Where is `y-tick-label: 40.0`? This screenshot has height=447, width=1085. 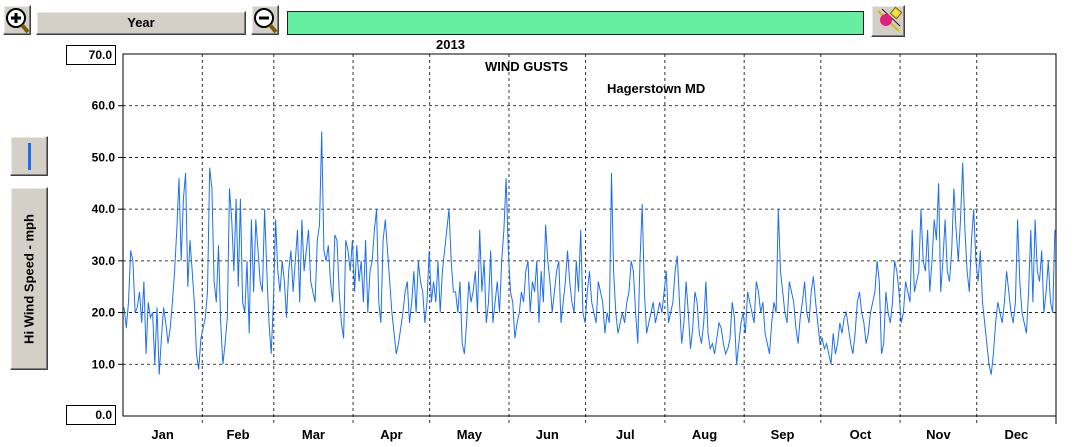 y-tick-label: 40.0 is located at coordinates (104, 209).